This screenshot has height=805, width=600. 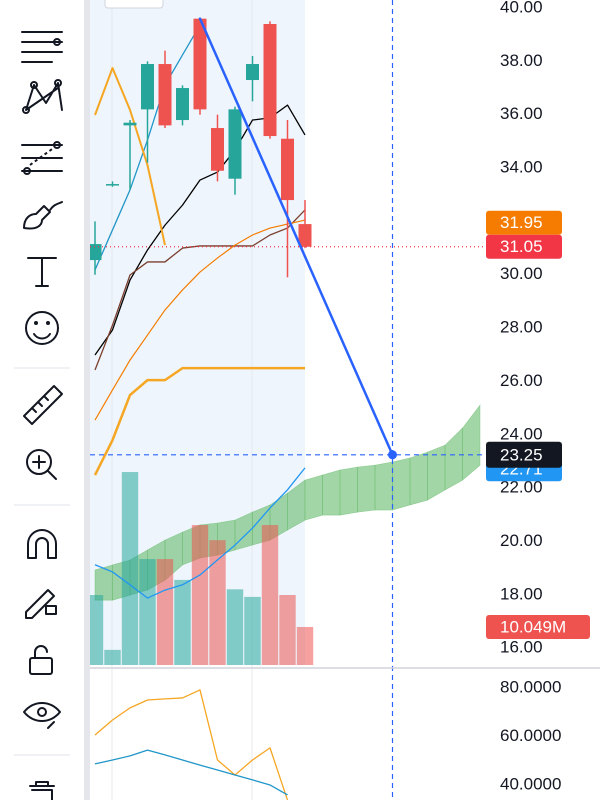 I want to click on y-tick-label: 36.00, so click(x=521, y=113).